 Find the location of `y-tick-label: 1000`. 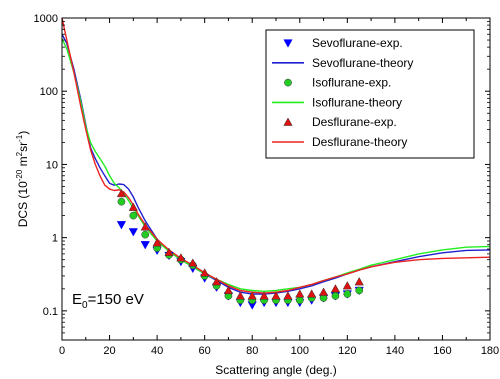

y-tick-label: 1000 is located at coordinates (46, 19).